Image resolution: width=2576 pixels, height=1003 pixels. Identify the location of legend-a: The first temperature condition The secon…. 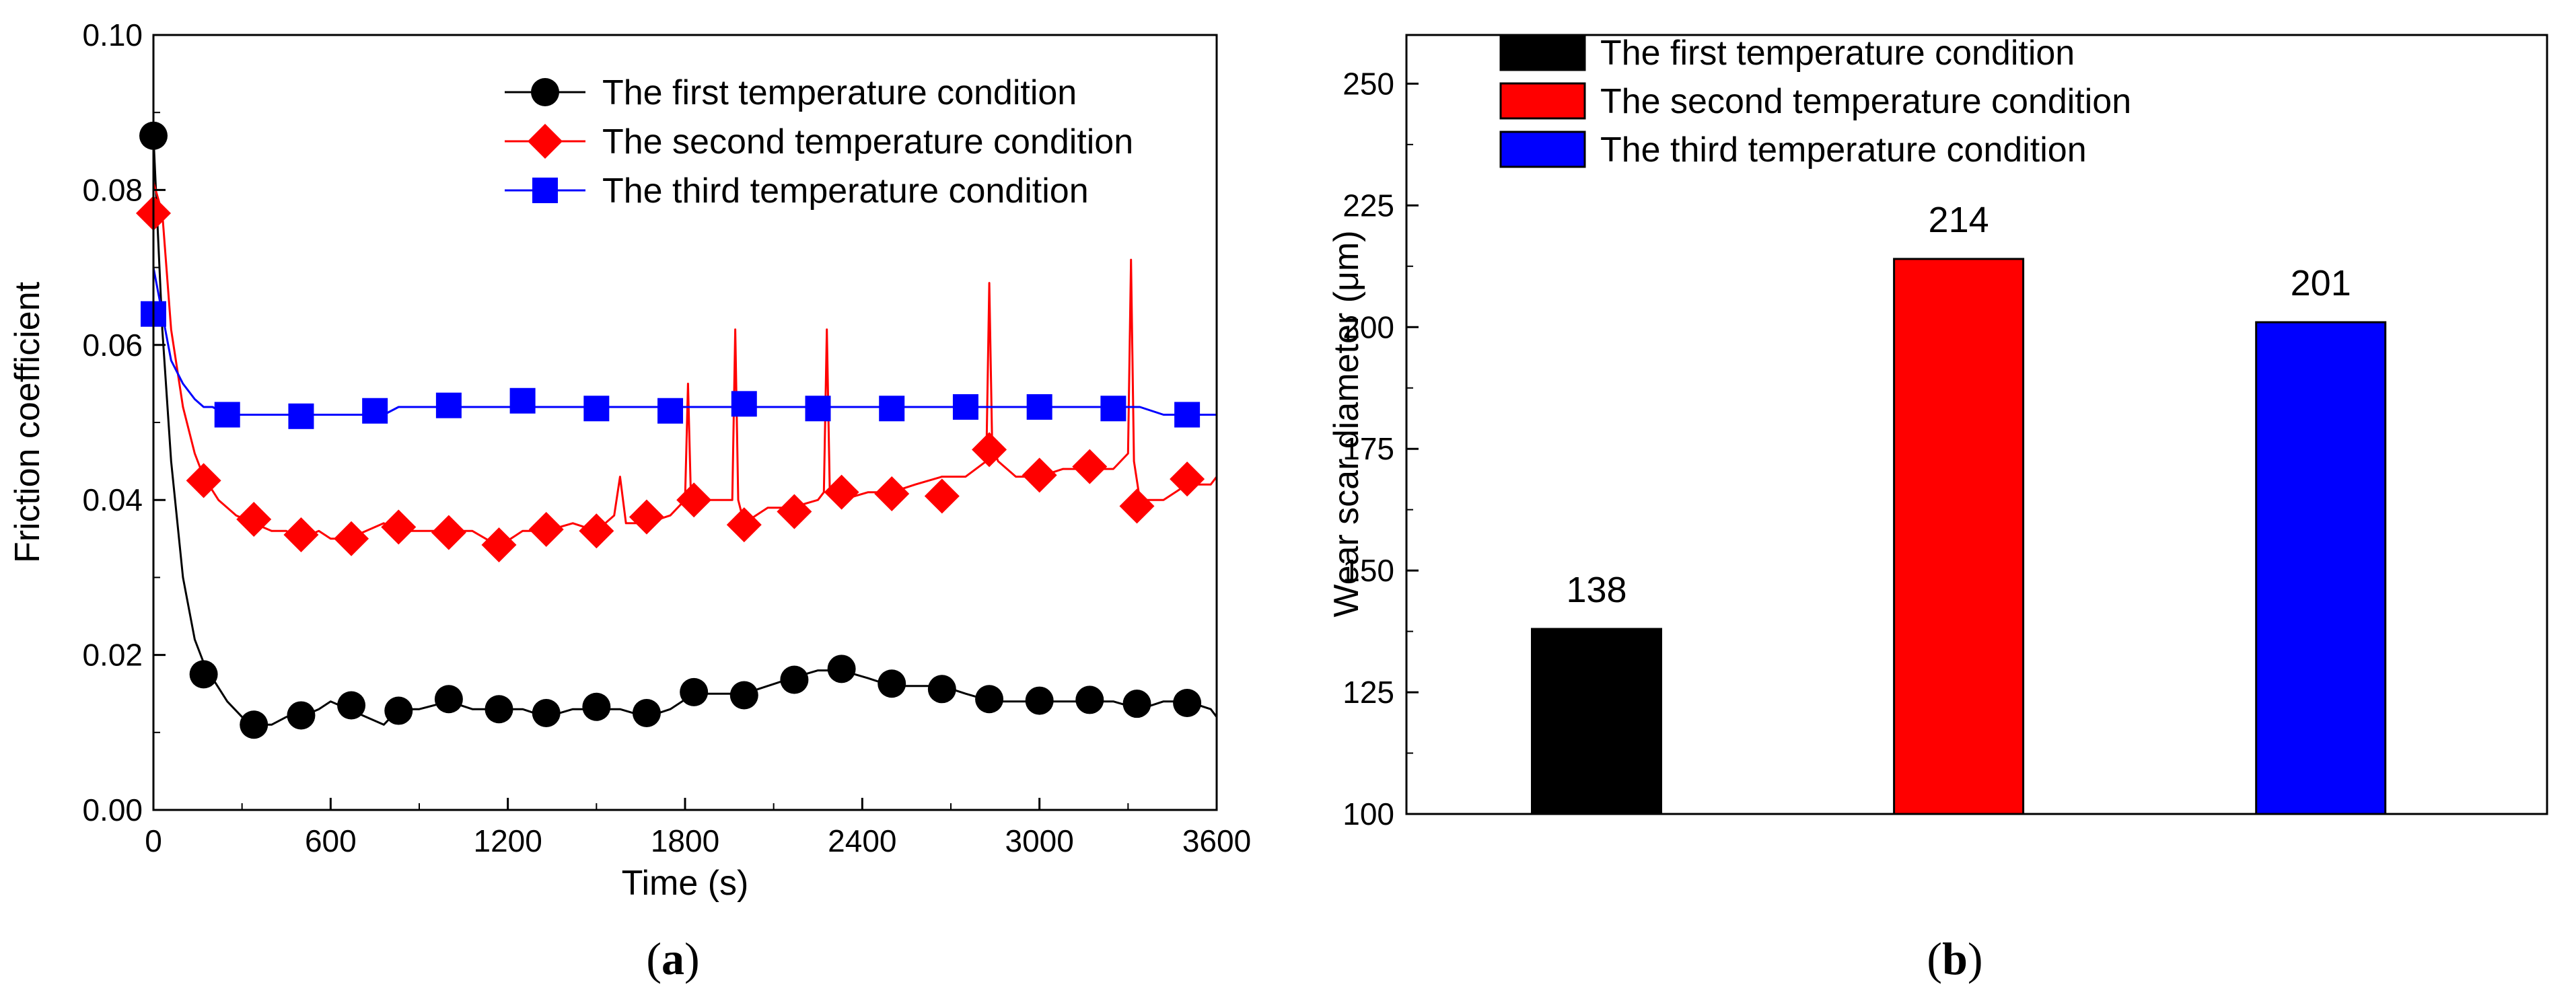
(819, 142).